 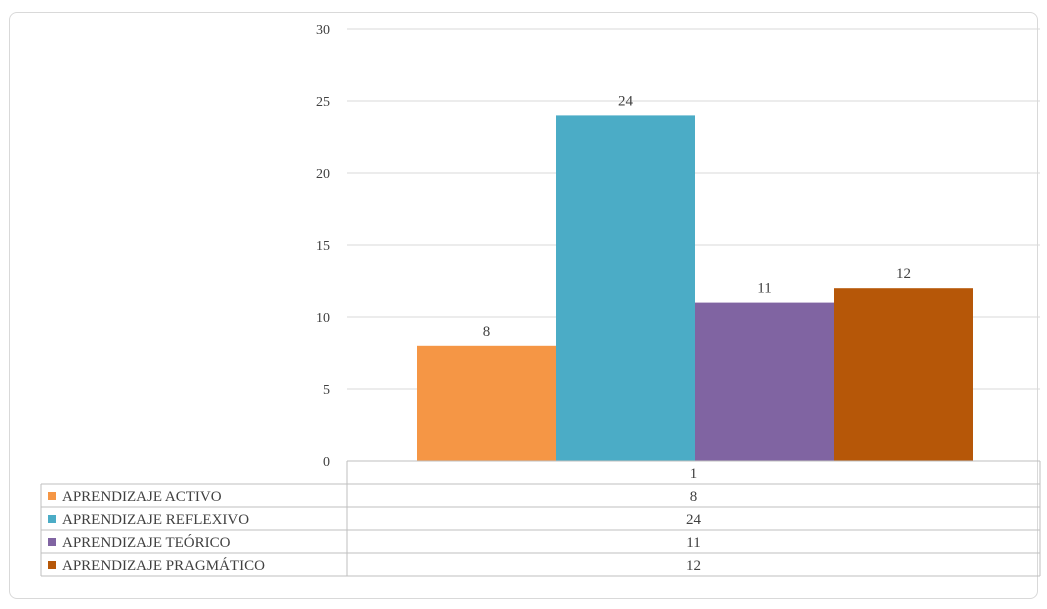 I want to click on table-value: 8, so click(x=694, y=497).